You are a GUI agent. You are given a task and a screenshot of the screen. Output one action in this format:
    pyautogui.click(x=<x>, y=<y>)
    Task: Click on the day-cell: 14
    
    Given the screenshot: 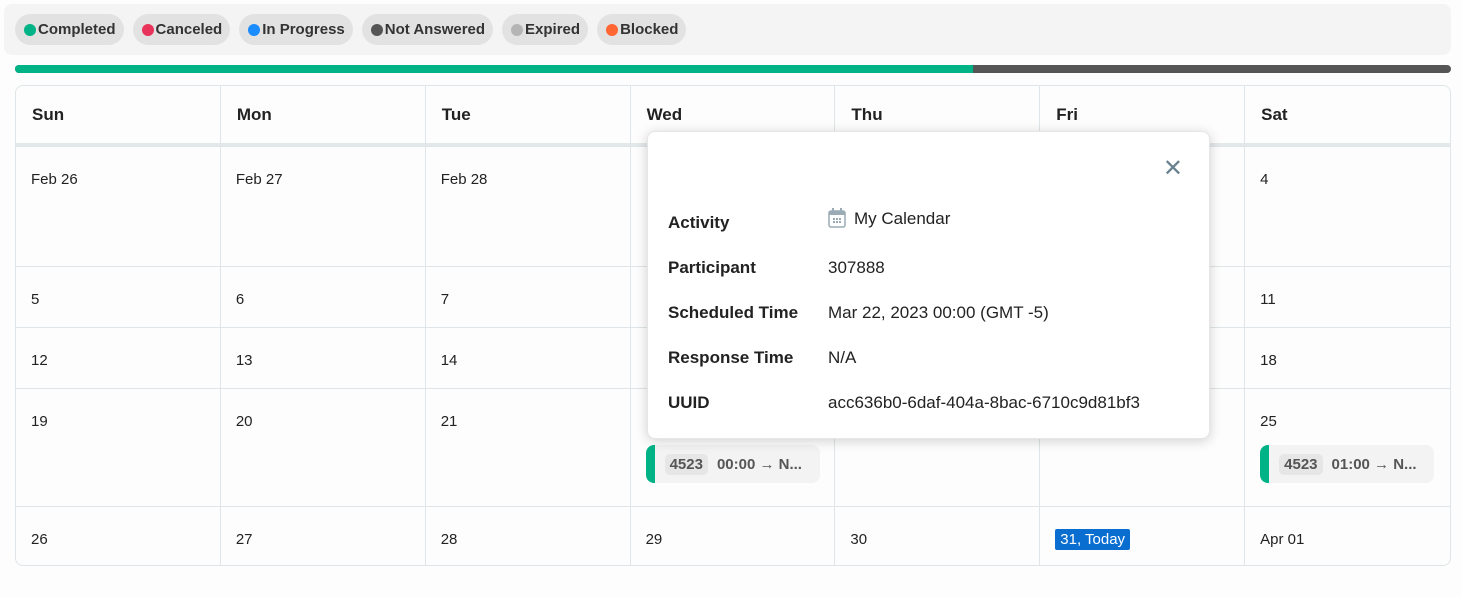 What is the action you would take?
    pyautogui.click(x=528, y=357)
    